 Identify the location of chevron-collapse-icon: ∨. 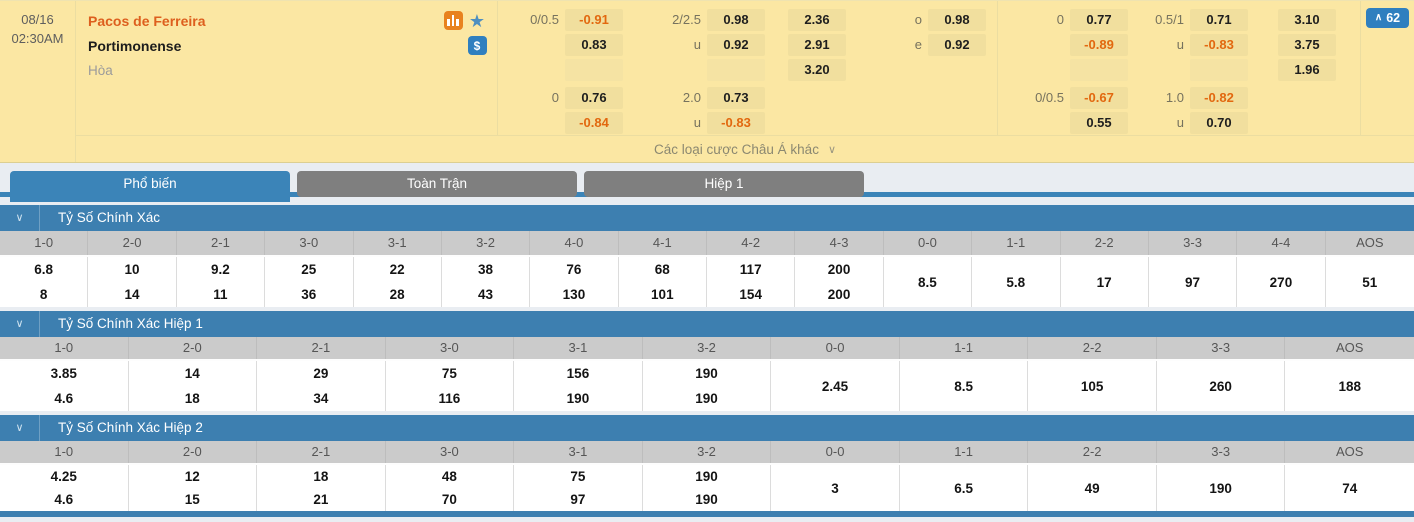
(20, 324).